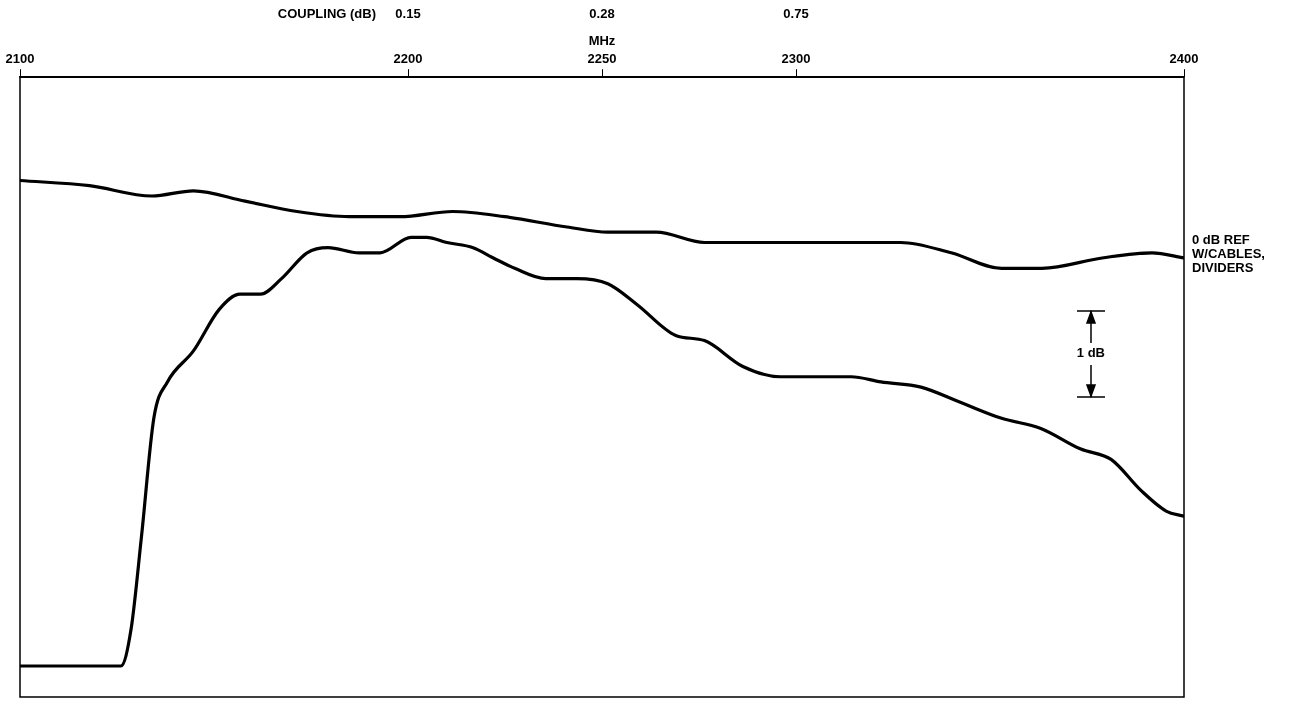 The width and height of the screenshot is (1292, 701). What do you see at coordinates (326, 13) in the screenshot?
I see `text: COUPLING (dB)` at bounding box center [326, 13].